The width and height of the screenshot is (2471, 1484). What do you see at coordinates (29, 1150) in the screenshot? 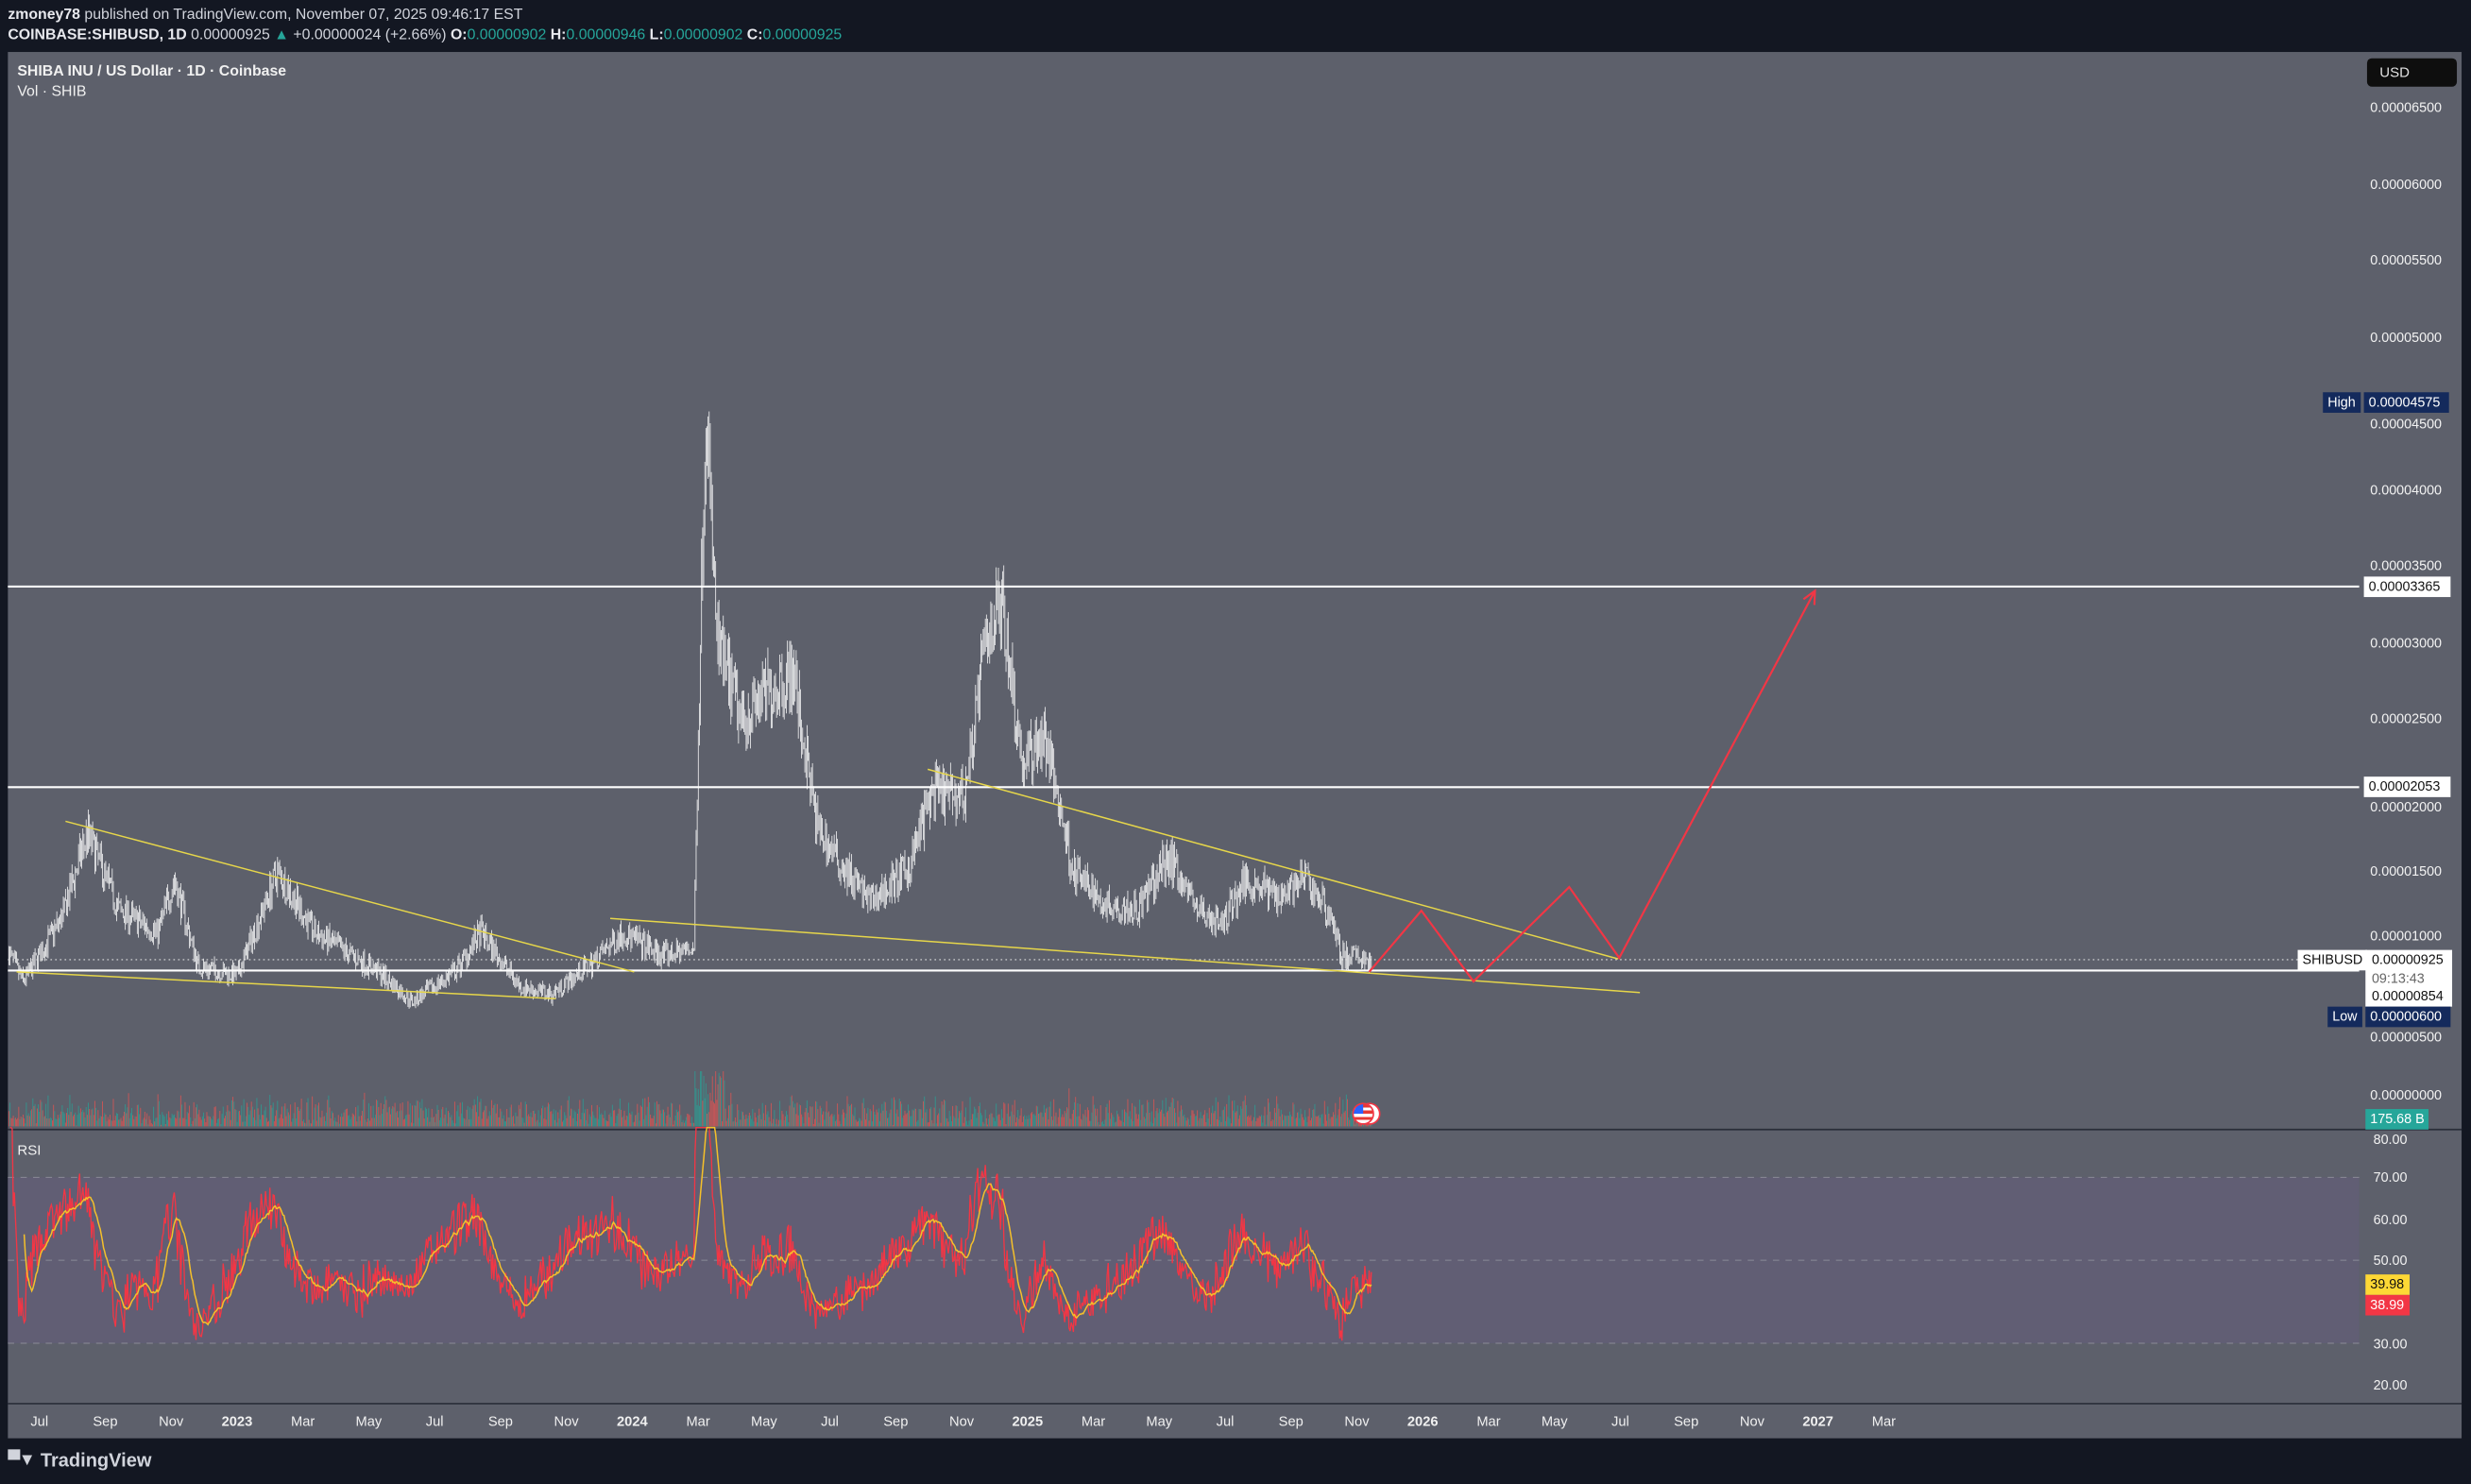
I see `rsi-legend: RSI` at bounding box center [29, 1150].